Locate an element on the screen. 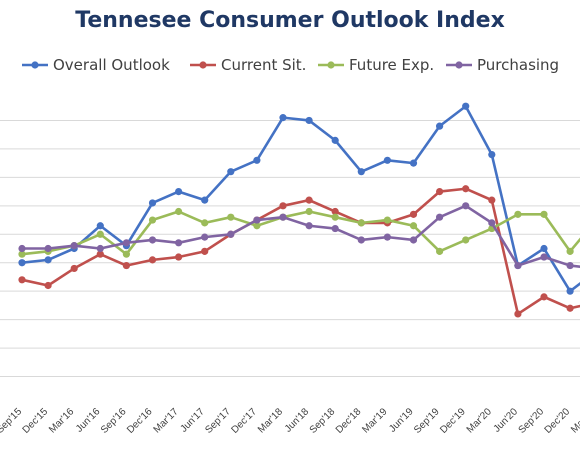 This screenshot has height=460, width=580. x-tick-label: Jun'20 is located at coordinates (506, 420).